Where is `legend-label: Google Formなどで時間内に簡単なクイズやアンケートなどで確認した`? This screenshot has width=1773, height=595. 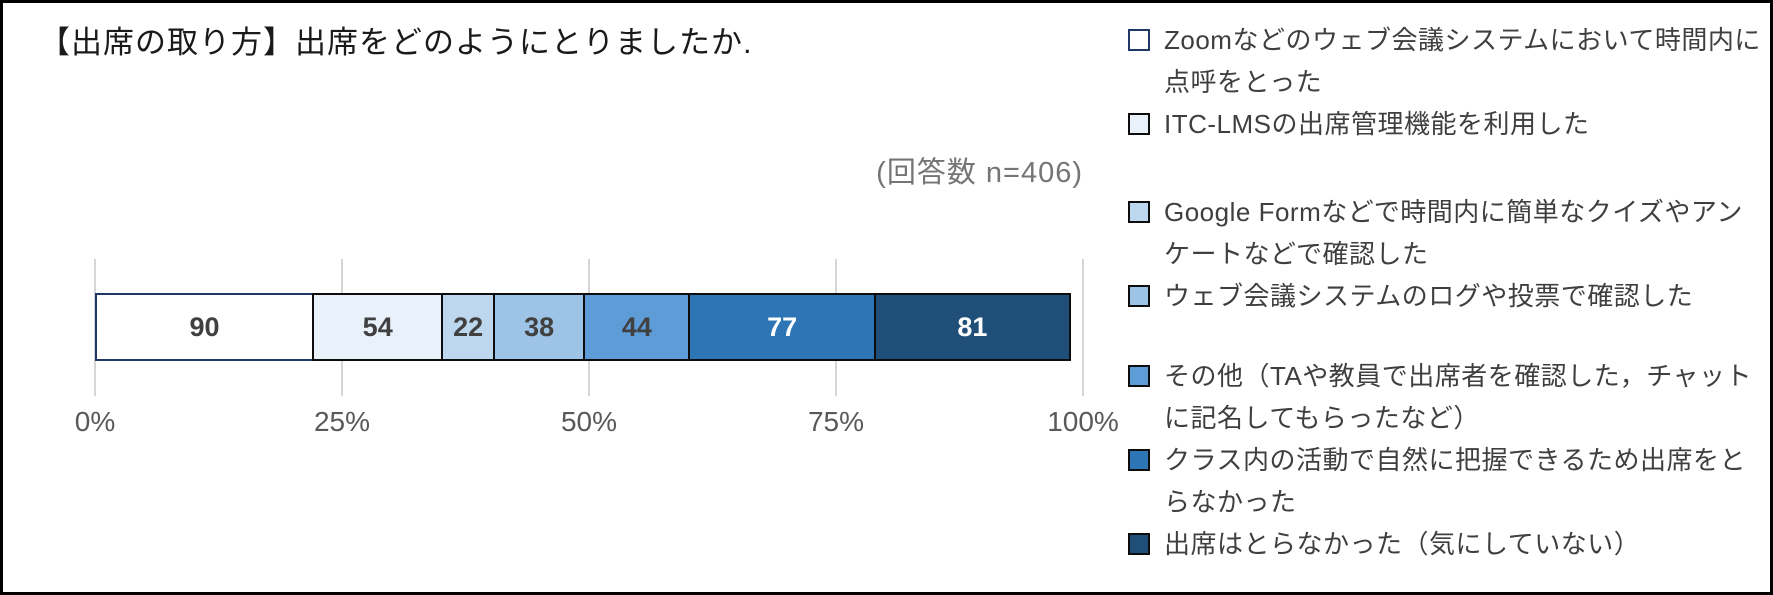 legend-label: Google Formなどで時間内に簡単なクイズやアンケートなどで確認した is located at coordinates (1453, 233).